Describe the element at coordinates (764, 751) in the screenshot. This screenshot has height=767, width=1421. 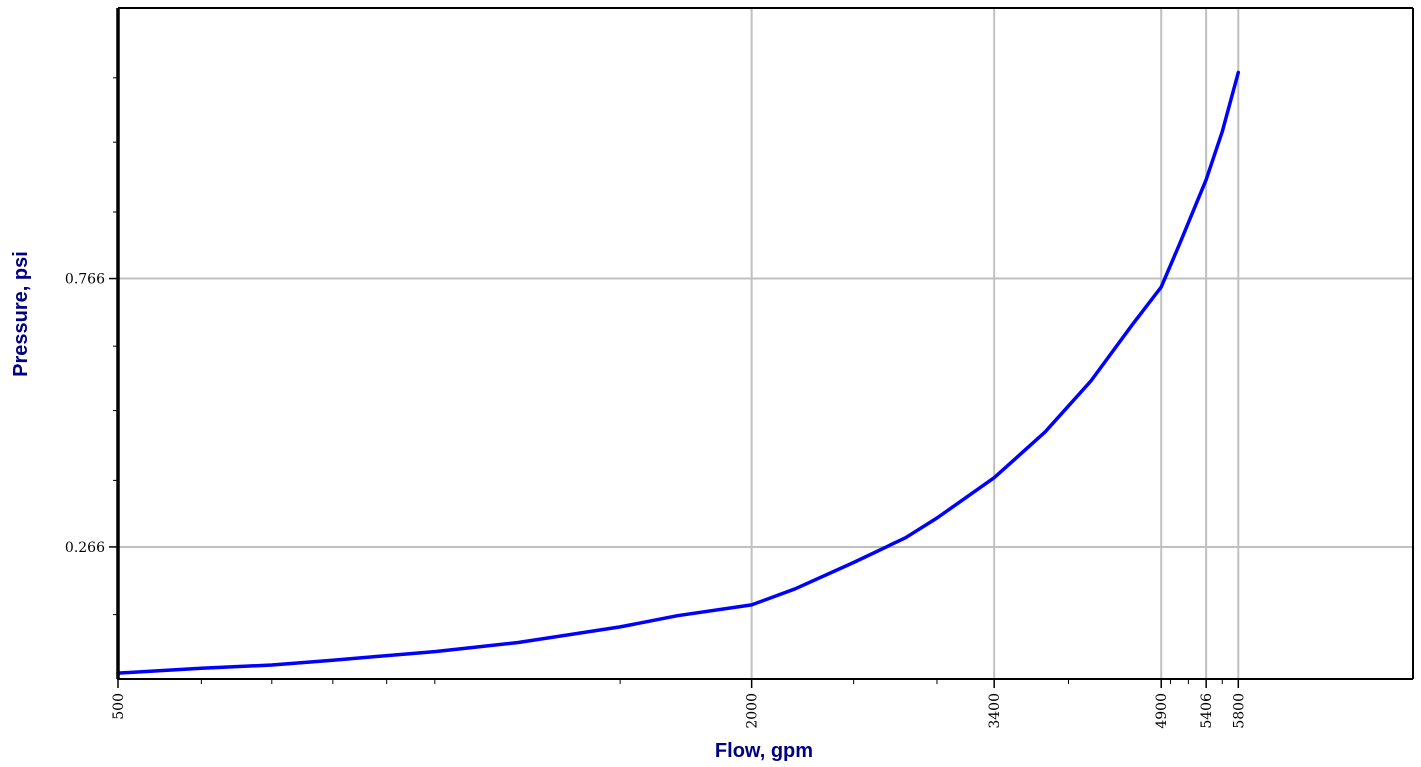
I see `x-axis-title: Flow, gpm` at that location.